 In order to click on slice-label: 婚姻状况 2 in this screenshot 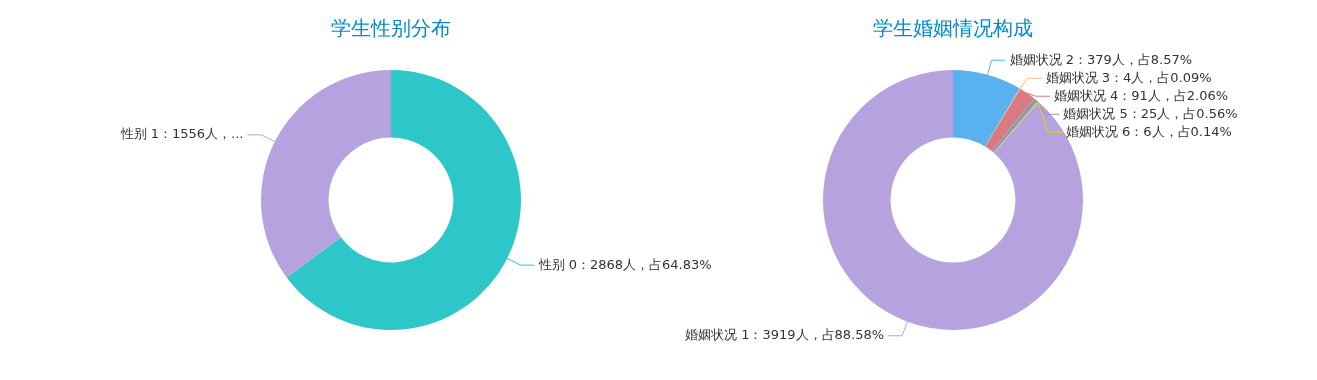, I will do `click(1041, 59)`.